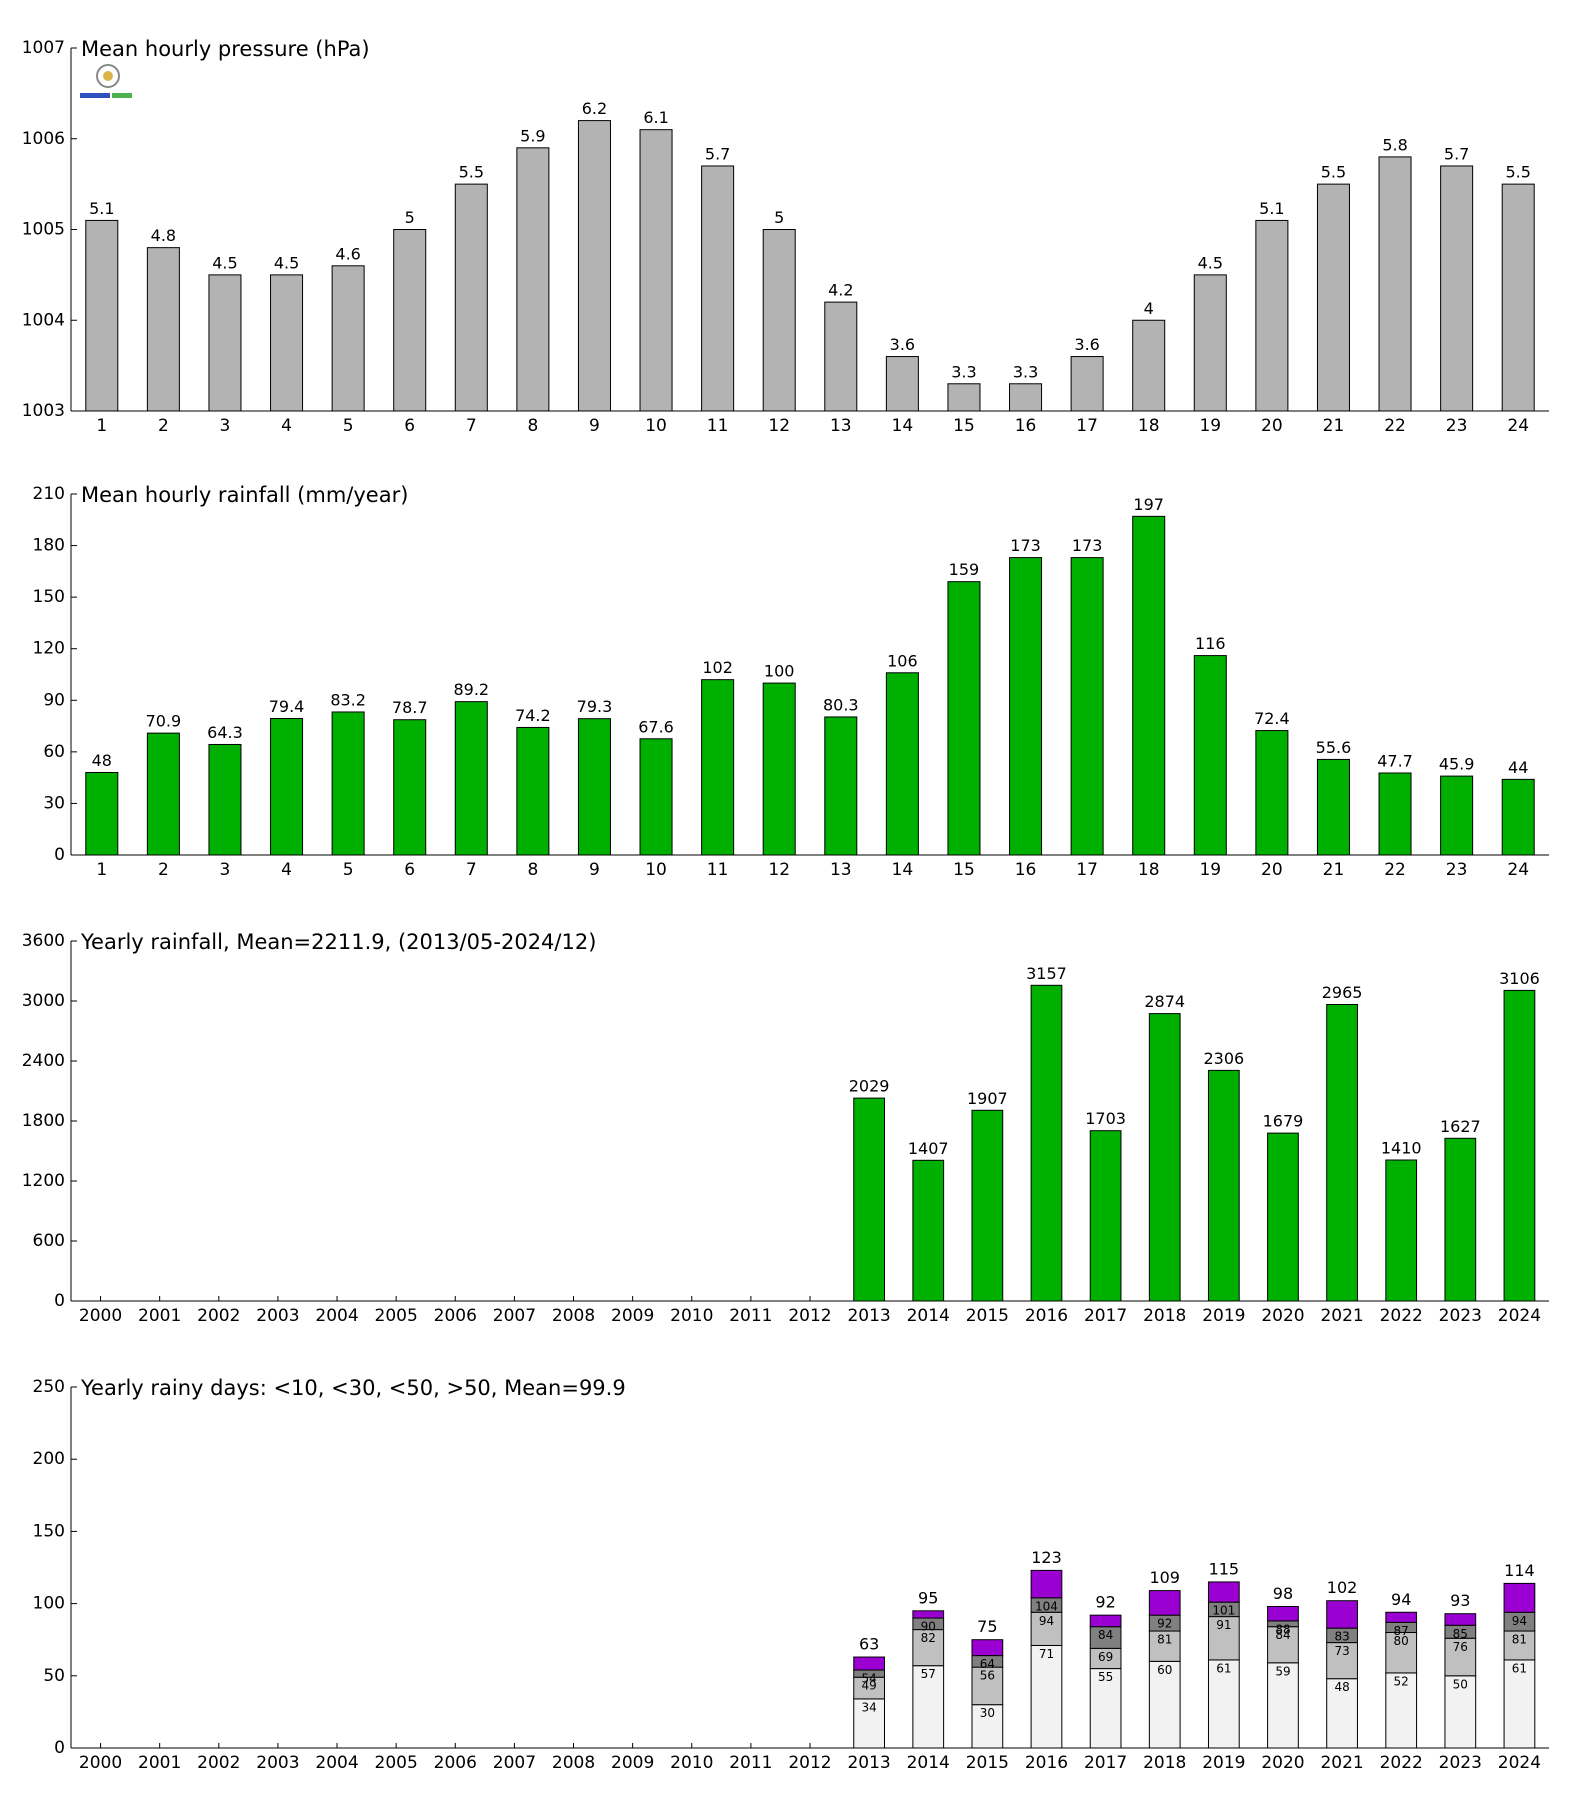 This screenshot has height=1800, width=1580. I want to click on x-tick-label: 2014, so click(928, 1316).